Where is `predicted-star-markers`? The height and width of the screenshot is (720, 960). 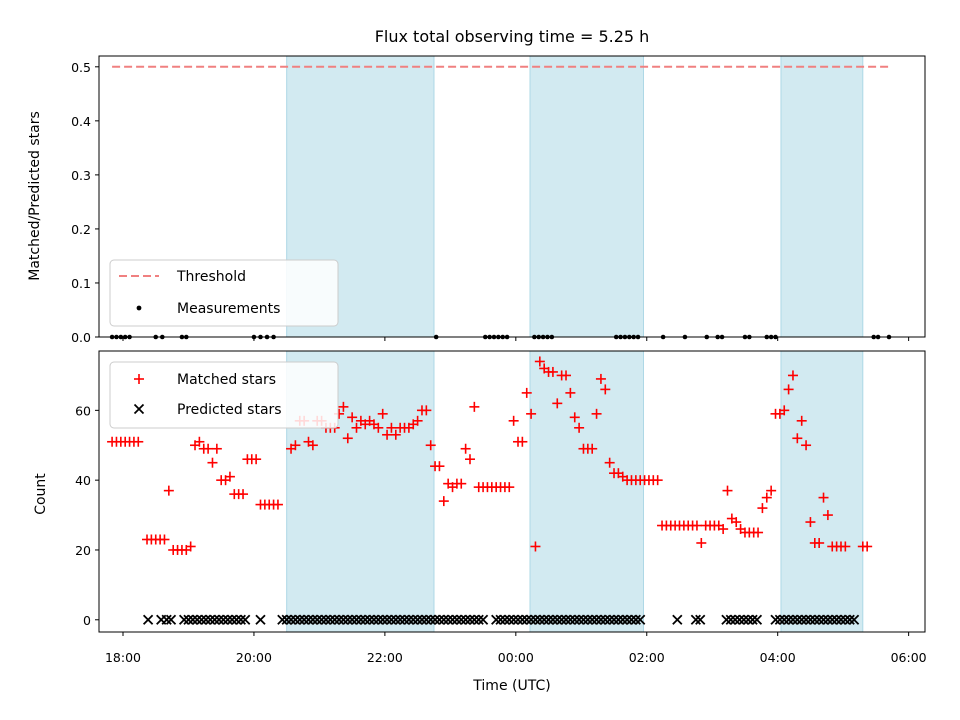
predicted-star-markers is located at coordinates (501, 619).